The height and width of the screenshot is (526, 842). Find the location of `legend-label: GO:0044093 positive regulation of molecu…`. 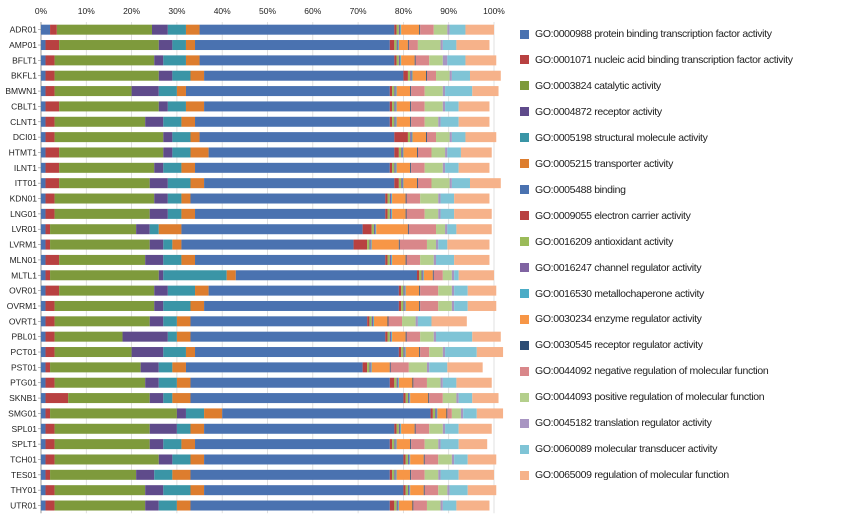

legend-label: GO:0044093 positive regulation of molecu… is located at coordinates (650, 397).